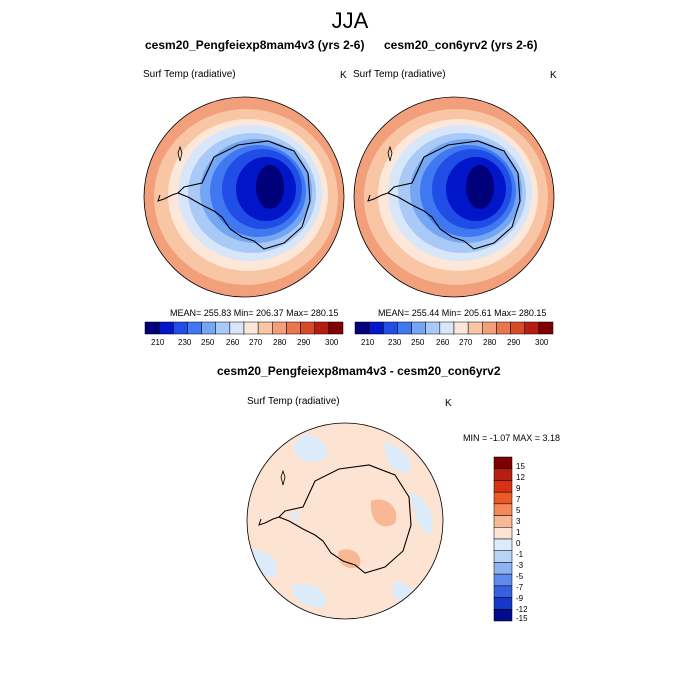  What do you see at coordinates (520, 554) in the screenshot?
I see `colorbar-tick: -1` at bounding box center [520, 554].